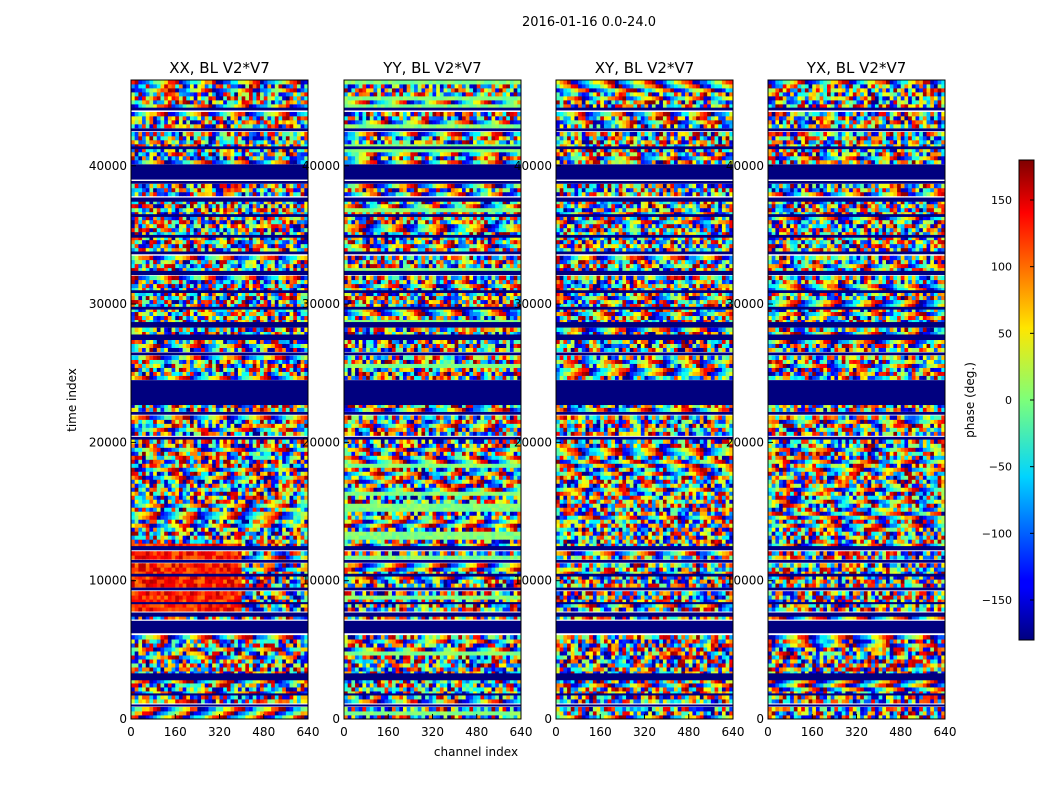 The height and width of the screenshot is (800, 1050). I want to click on x-tick-label: 640, so click(733, 732).